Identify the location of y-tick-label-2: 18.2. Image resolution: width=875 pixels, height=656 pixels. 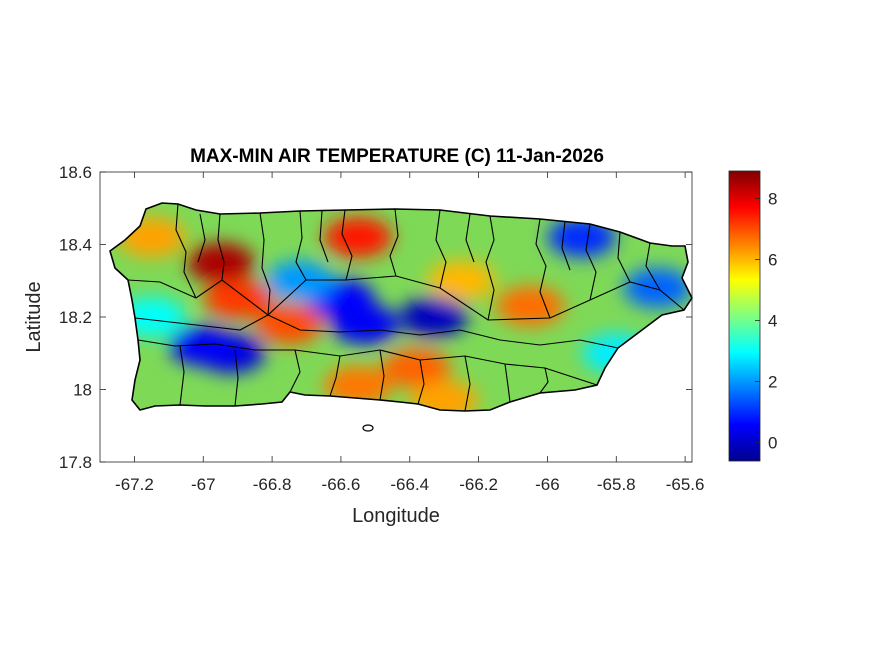
(75, 317).